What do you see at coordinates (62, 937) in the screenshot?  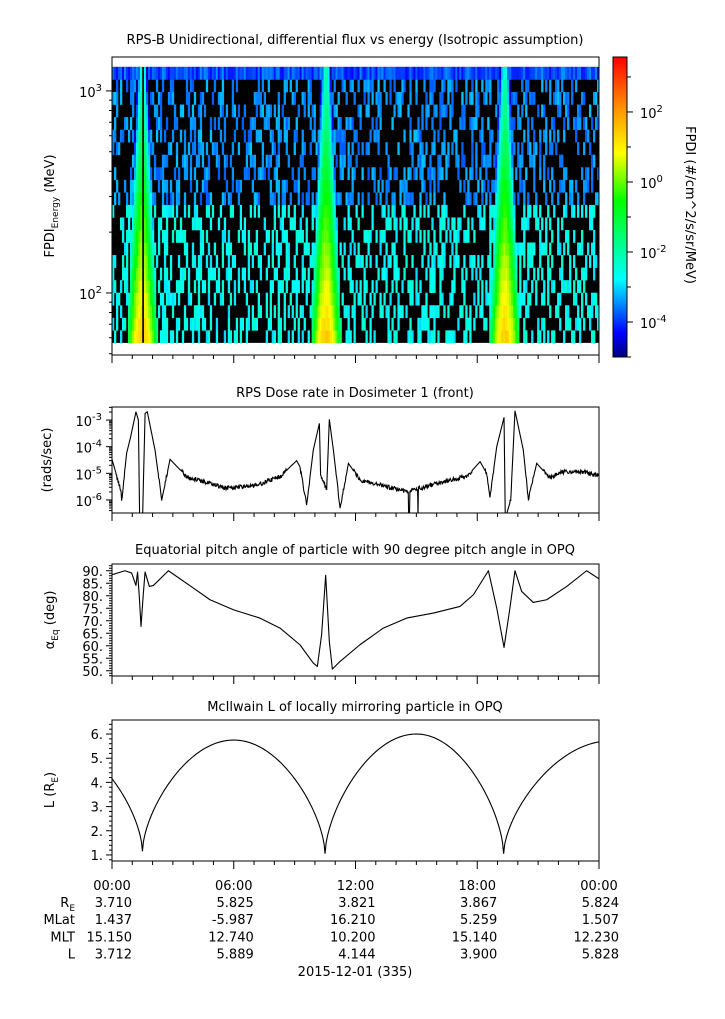 I see `ephemeris-row-label: MLT` at bounding box center [62, 937].